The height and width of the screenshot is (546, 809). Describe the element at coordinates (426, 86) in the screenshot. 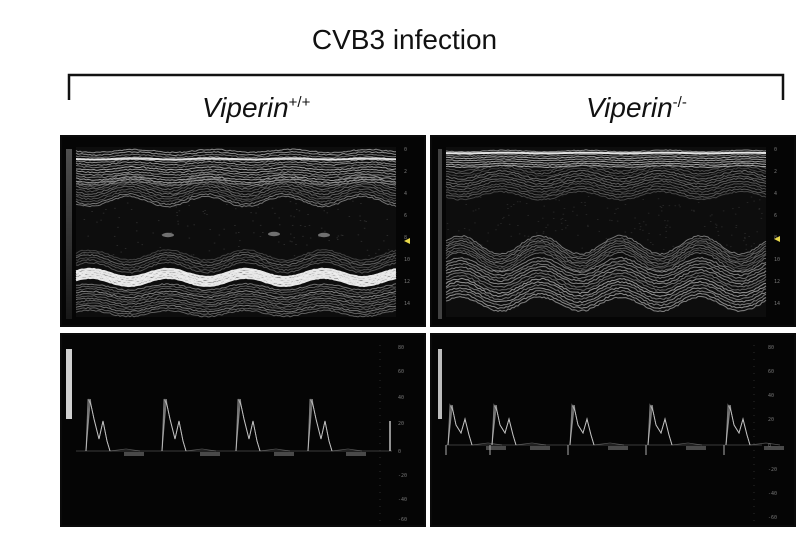

I see `group-bracket` at that location.